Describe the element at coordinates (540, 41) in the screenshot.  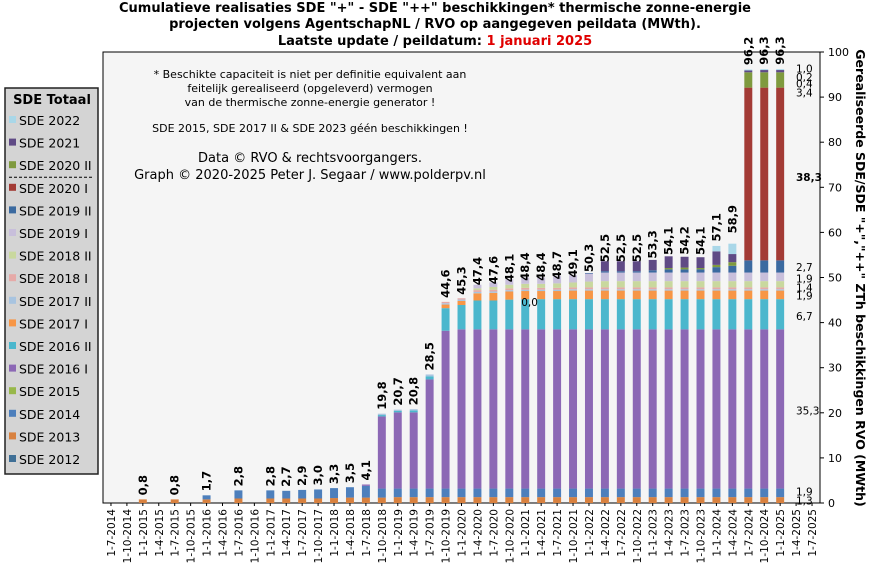
I see `title-update-date: 1 januari 2025` at that location.